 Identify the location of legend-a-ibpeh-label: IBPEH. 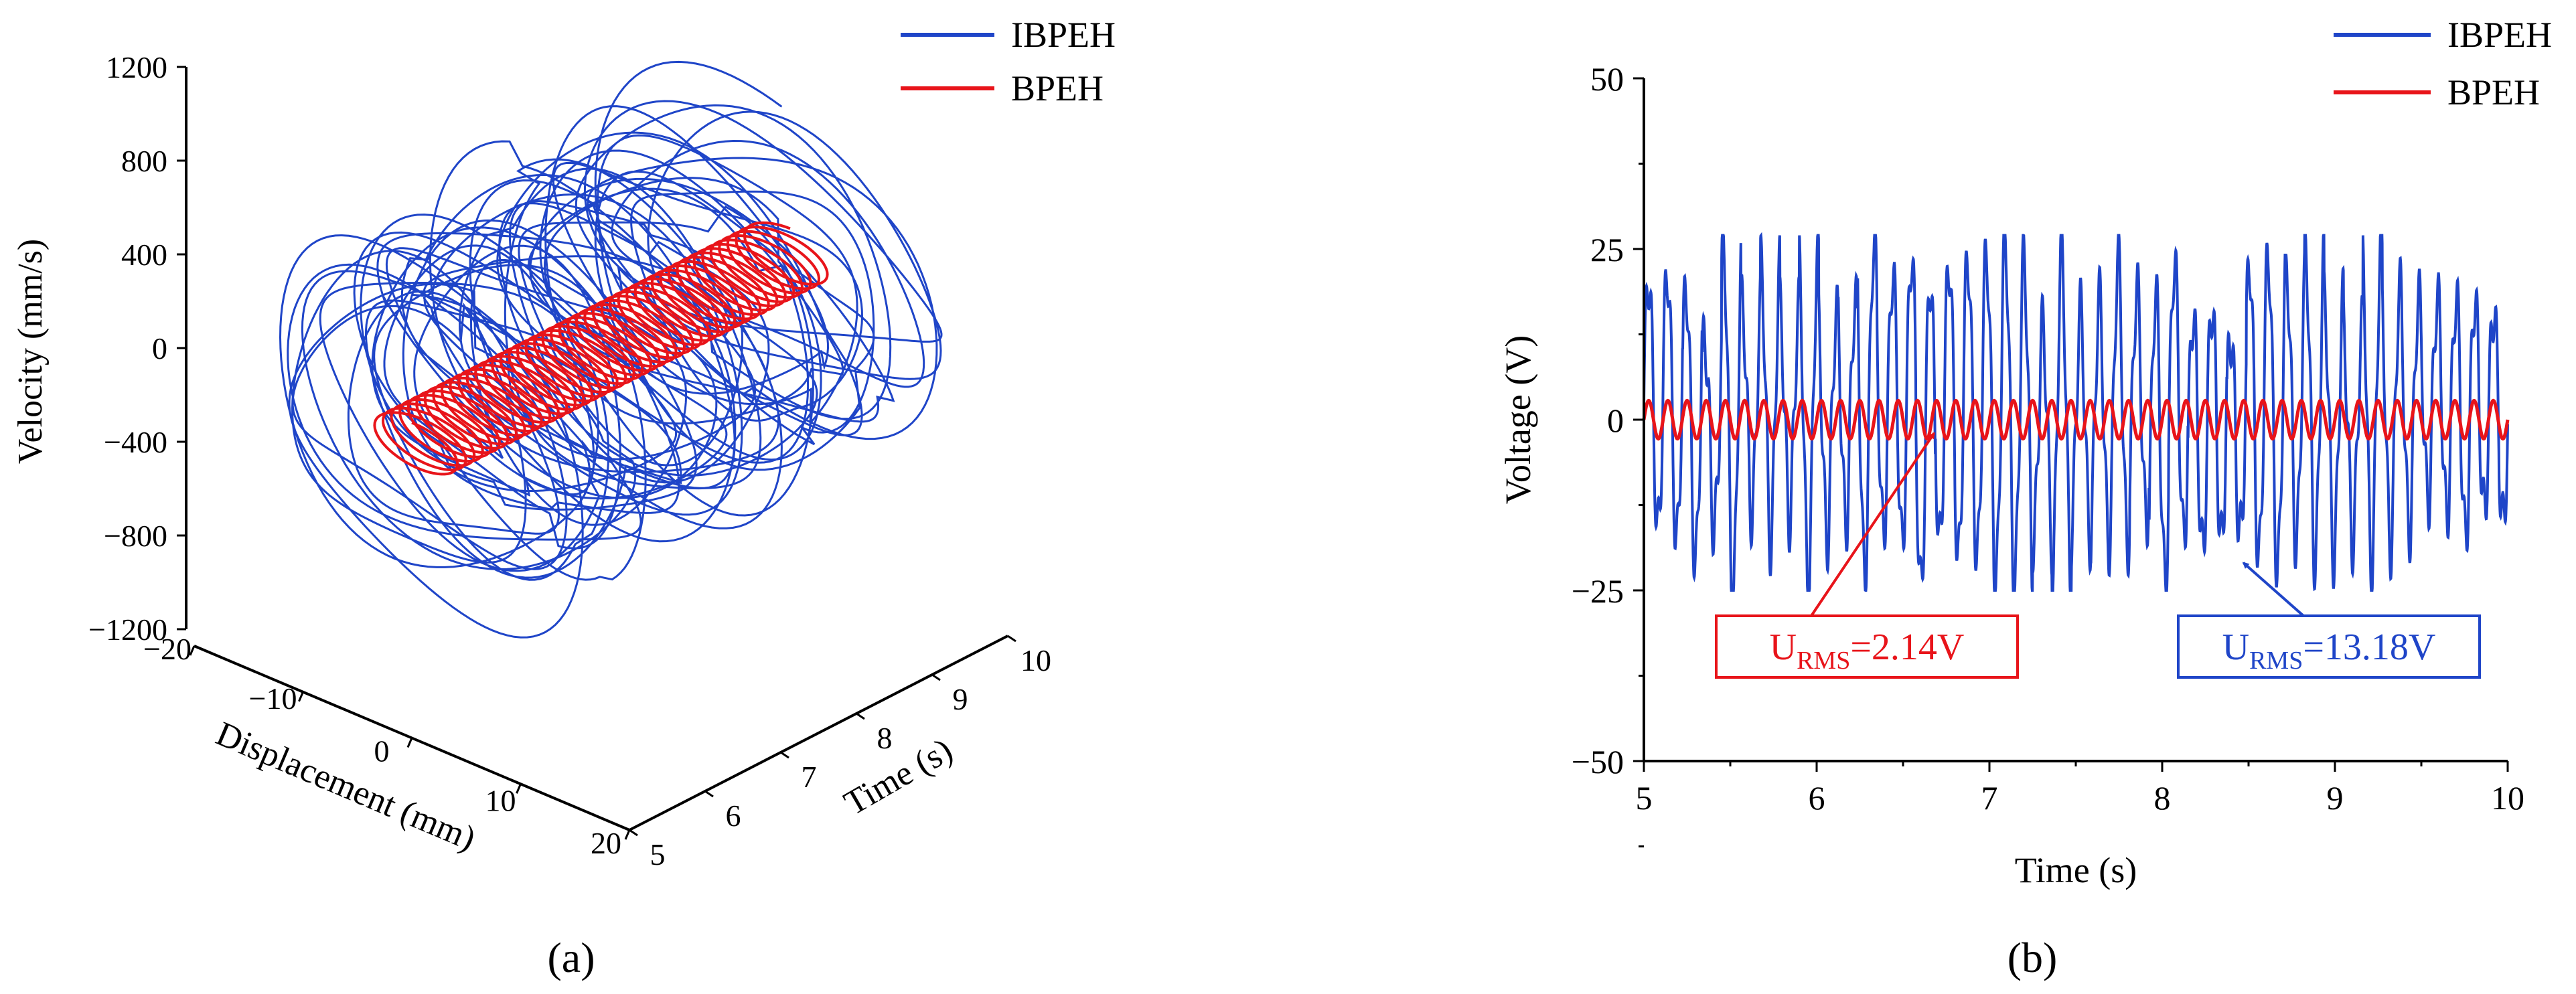
(1063, 35).